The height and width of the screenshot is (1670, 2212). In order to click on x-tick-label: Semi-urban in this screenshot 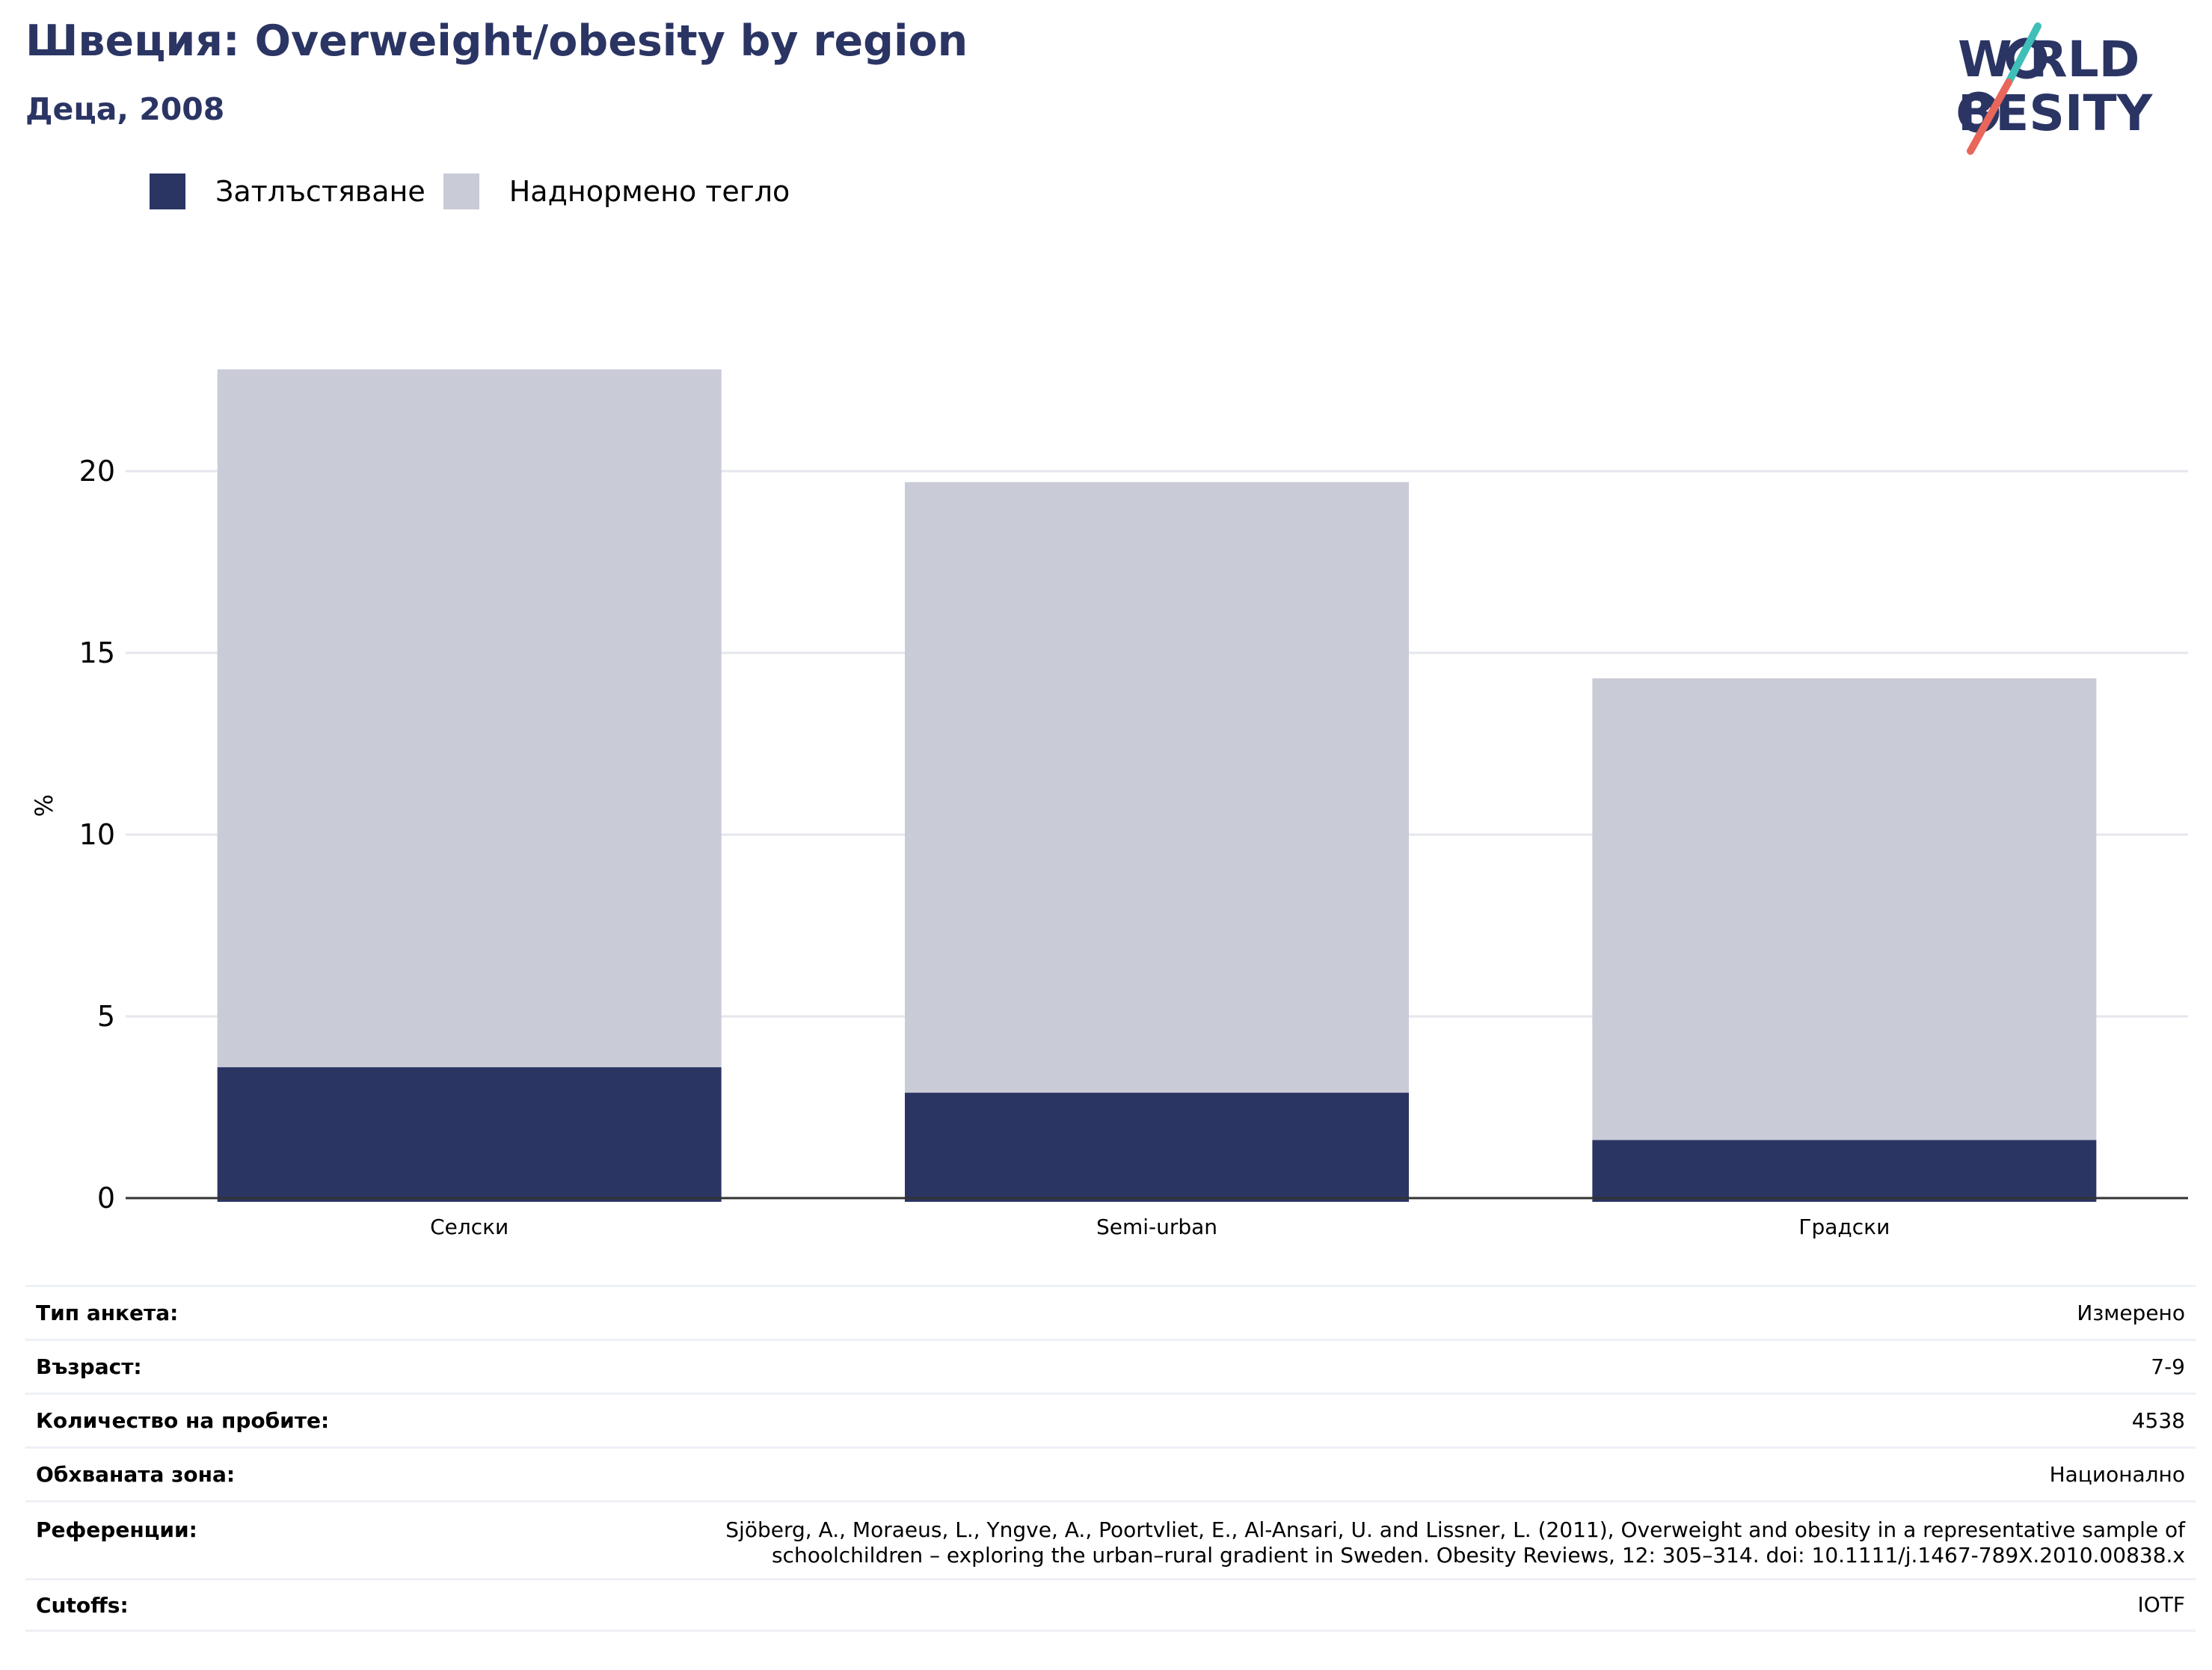, I will do `click(1156, 1227)`.